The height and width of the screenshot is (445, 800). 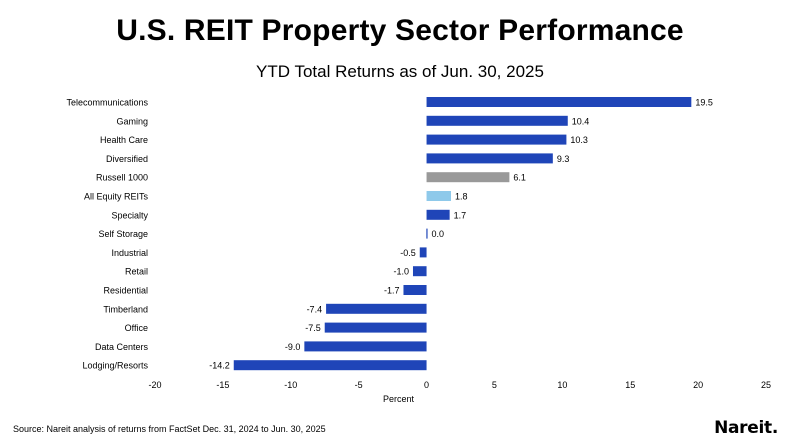 I want to click on x-tick-label: -10, so click(x=290, y=385).